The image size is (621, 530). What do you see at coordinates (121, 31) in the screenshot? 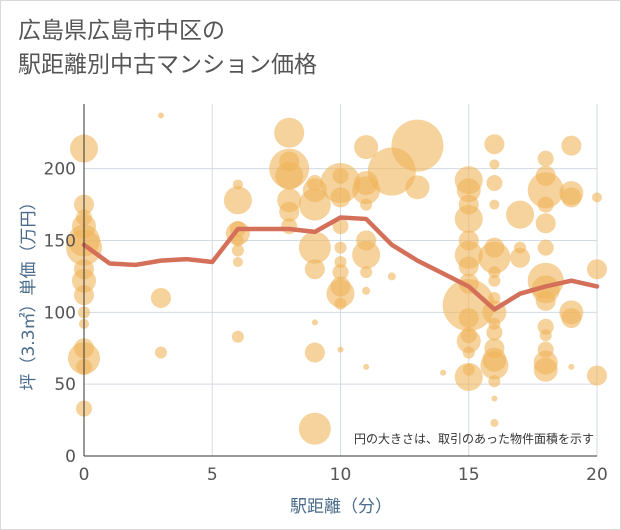
I see `chart-title-line-1: 広島県広島市中区の` at bounding box center [121, 31].